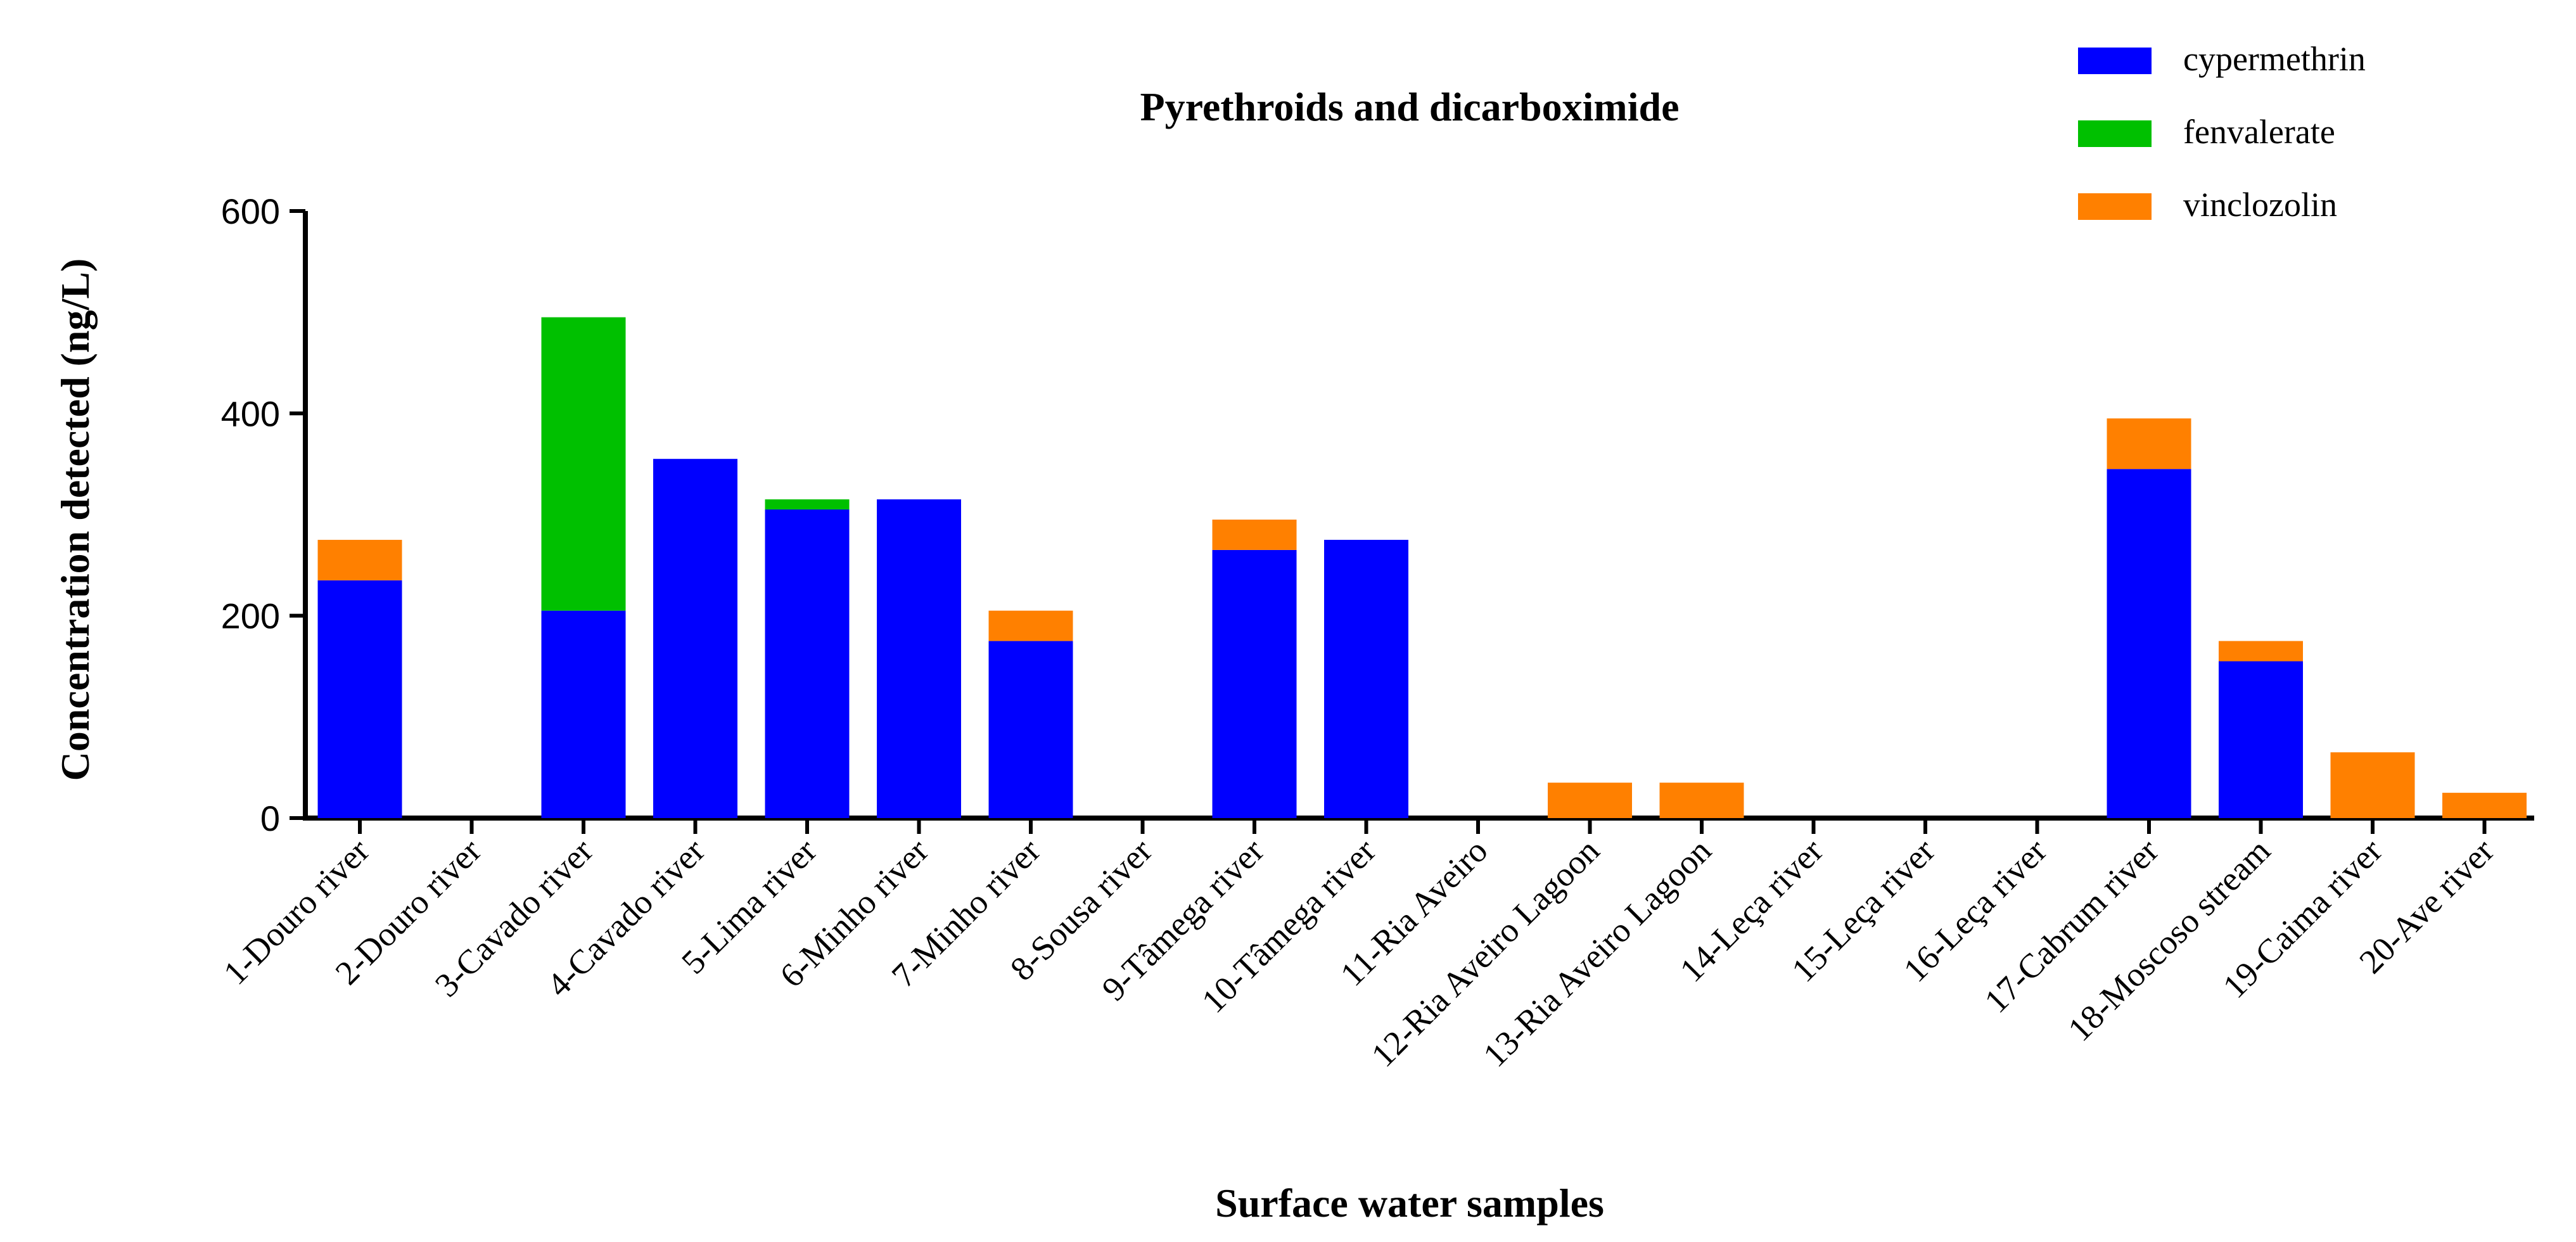 This screenshot has height=1242, width=2576. Describe the element at coordinates (2115, 61) in the screenshot. I see `legend-swatch-cypermethrin` at that location.